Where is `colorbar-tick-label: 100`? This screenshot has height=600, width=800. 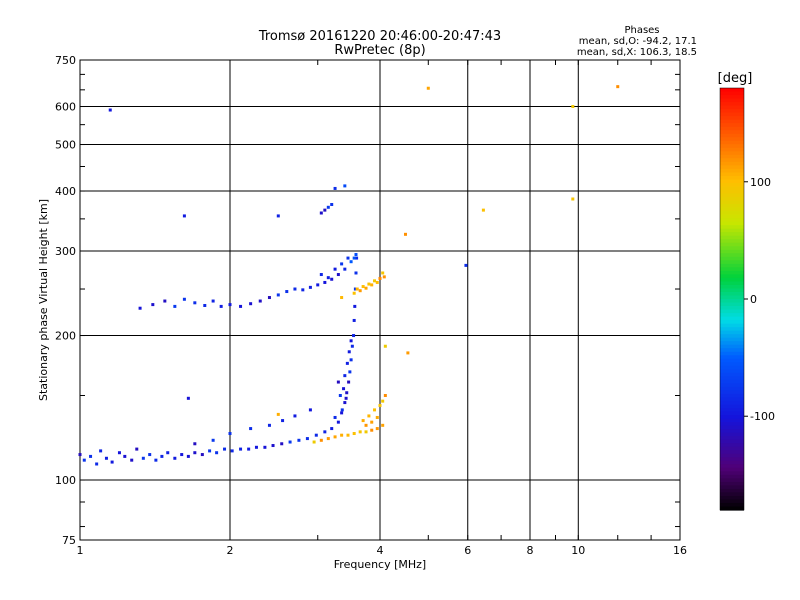 colorbar-tick-label: 100 is located at coordinates (760, 182).